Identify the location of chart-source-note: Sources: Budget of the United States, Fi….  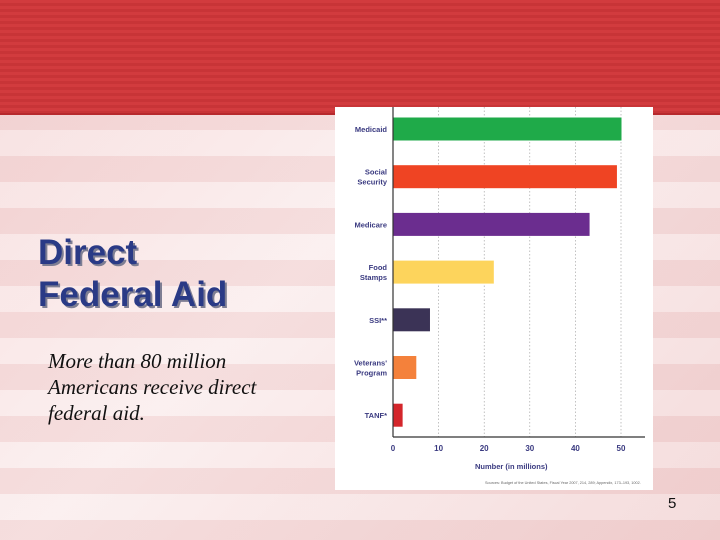
(563, 483).